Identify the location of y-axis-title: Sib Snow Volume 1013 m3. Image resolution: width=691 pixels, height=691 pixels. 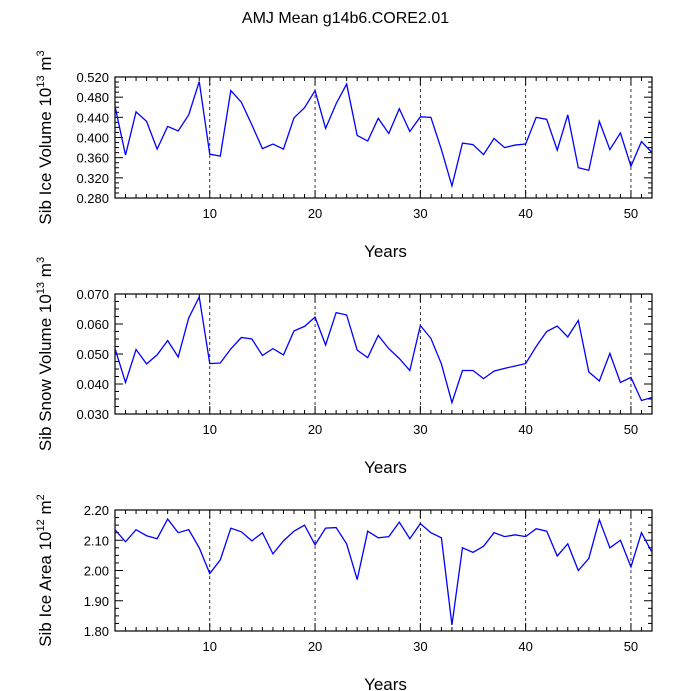
(45, 354).